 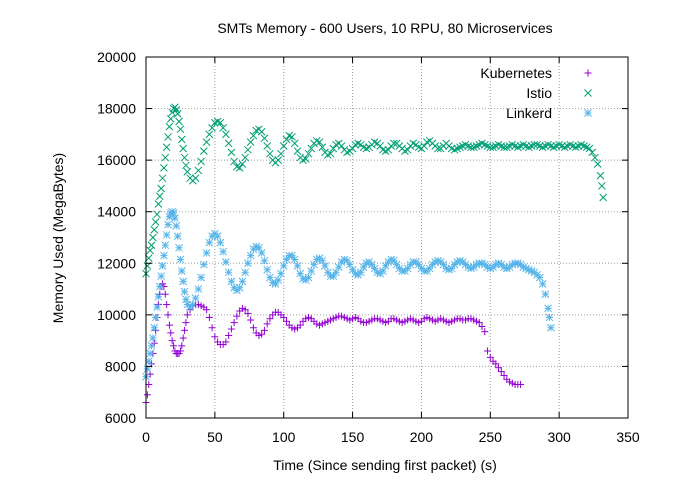 What do you see at coordinates (588, 113) in the screenshot?
I see `legend-marker-linkerd` at bounding box center [588, 113].